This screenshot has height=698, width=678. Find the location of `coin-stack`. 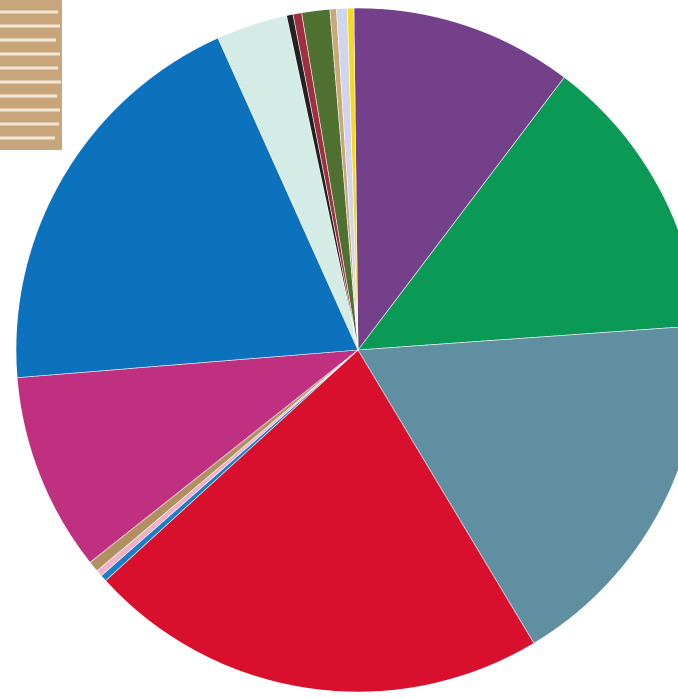

coin-stack is located at coordinates (31, 75).